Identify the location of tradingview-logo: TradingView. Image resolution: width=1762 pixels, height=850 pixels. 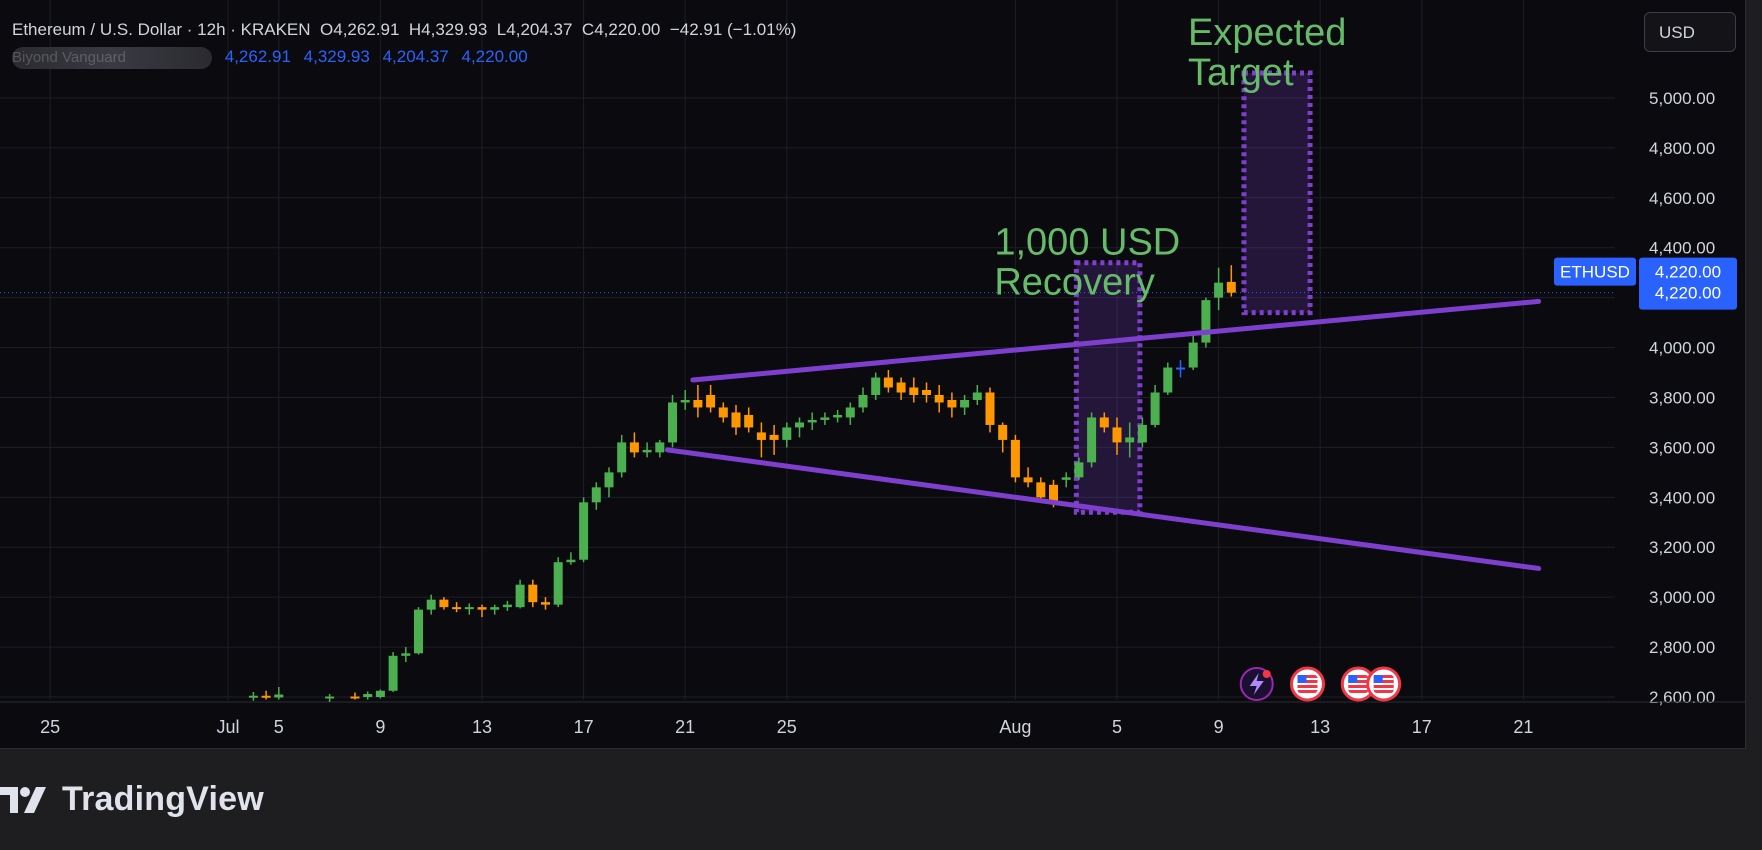
(132, 799).